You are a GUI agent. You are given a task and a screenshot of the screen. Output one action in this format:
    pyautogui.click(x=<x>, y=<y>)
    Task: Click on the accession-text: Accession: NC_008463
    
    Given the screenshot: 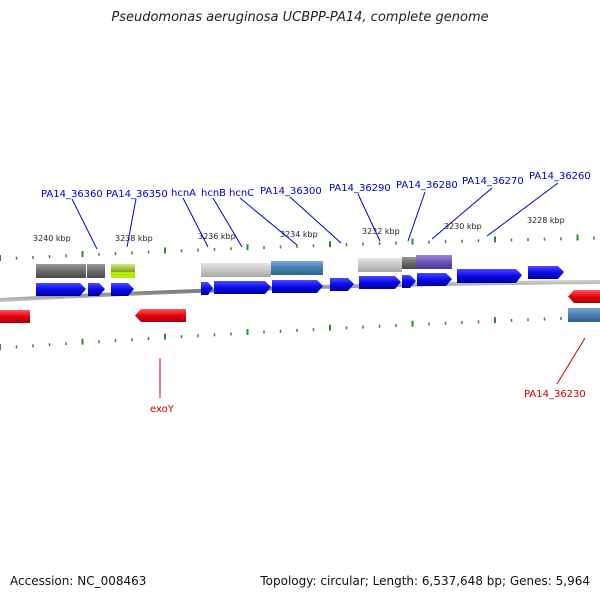 What is the action you would take?
    pyautogui.click(x=78, y=581)
    